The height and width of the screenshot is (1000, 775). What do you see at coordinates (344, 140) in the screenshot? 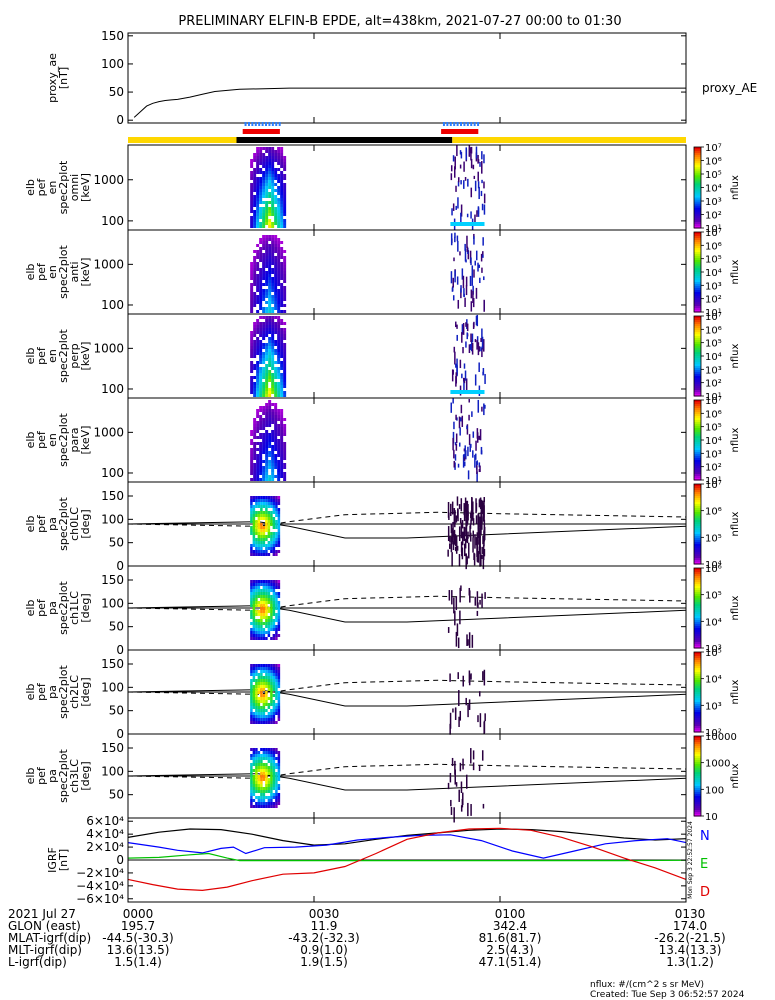
I see `status-bar-black` at bounding box center [344, 140].